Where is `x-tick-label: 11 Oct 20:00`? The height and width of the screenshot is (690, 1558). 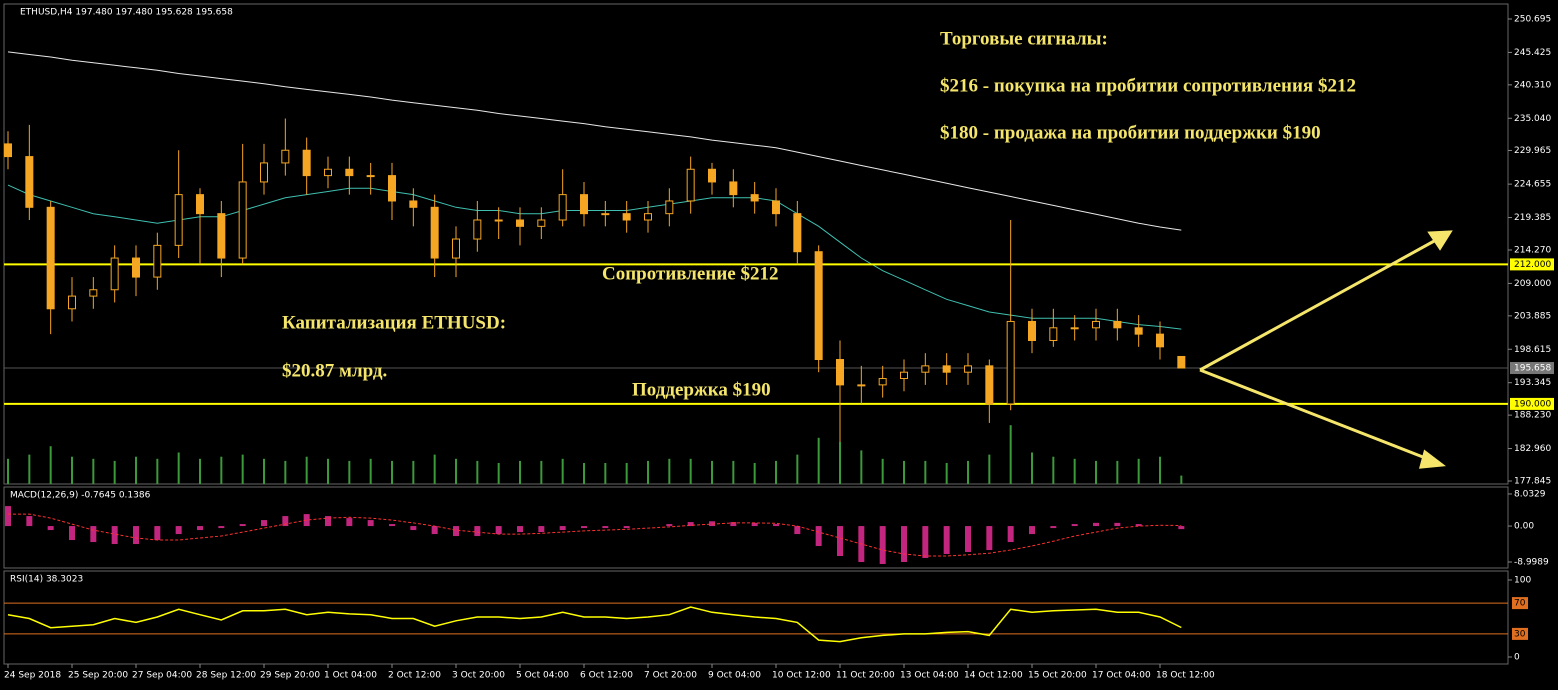
x-tick-label: 11 Oct 20:00 is located at coordinates (865, 676).